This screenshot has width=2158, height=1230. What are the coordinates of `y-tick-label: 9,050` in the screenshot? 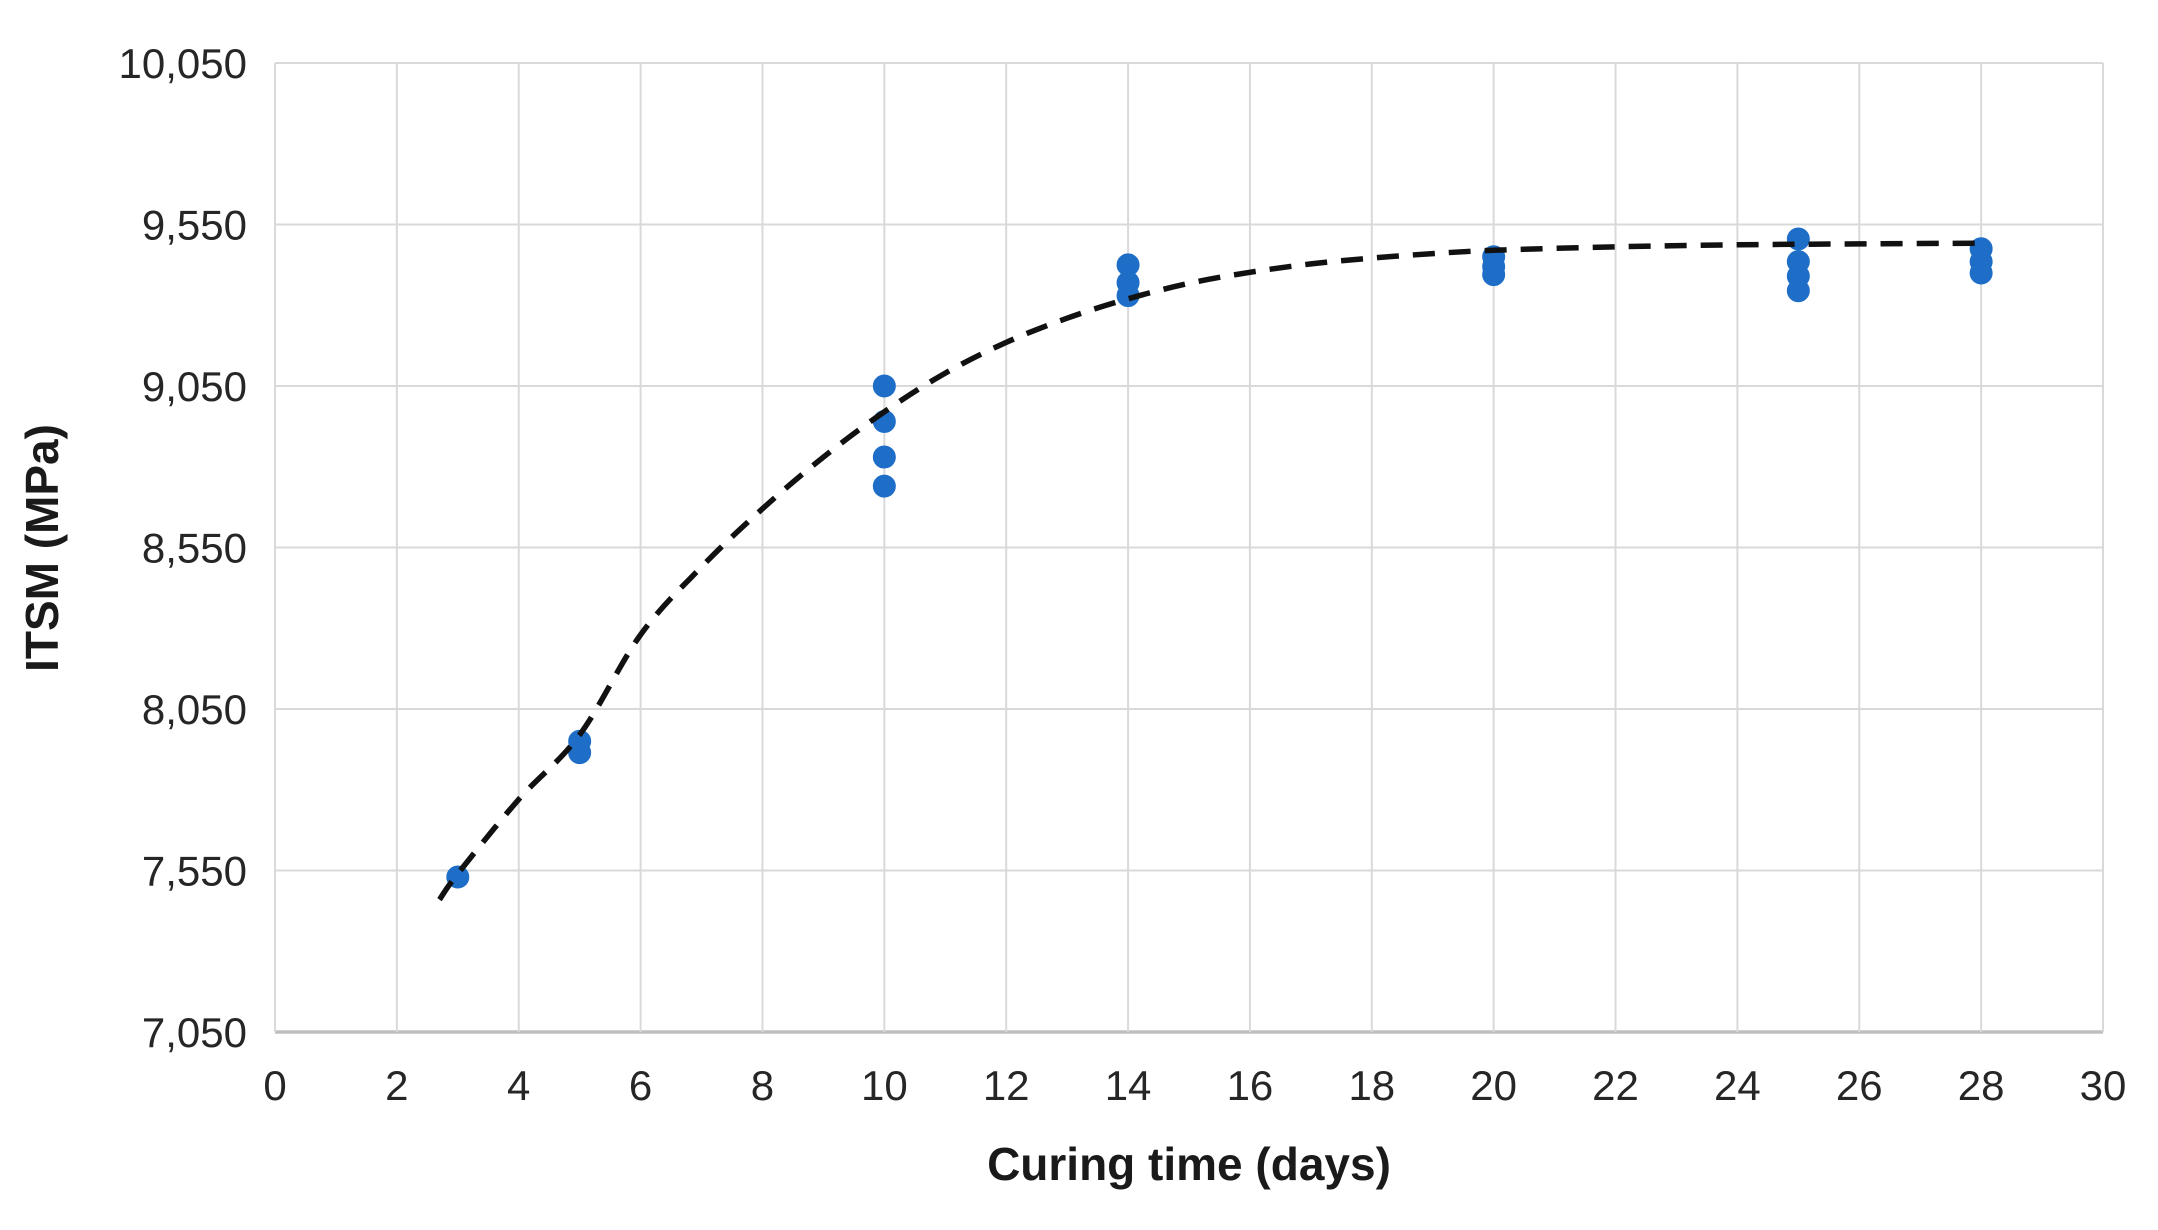 It's located at (194, 386).